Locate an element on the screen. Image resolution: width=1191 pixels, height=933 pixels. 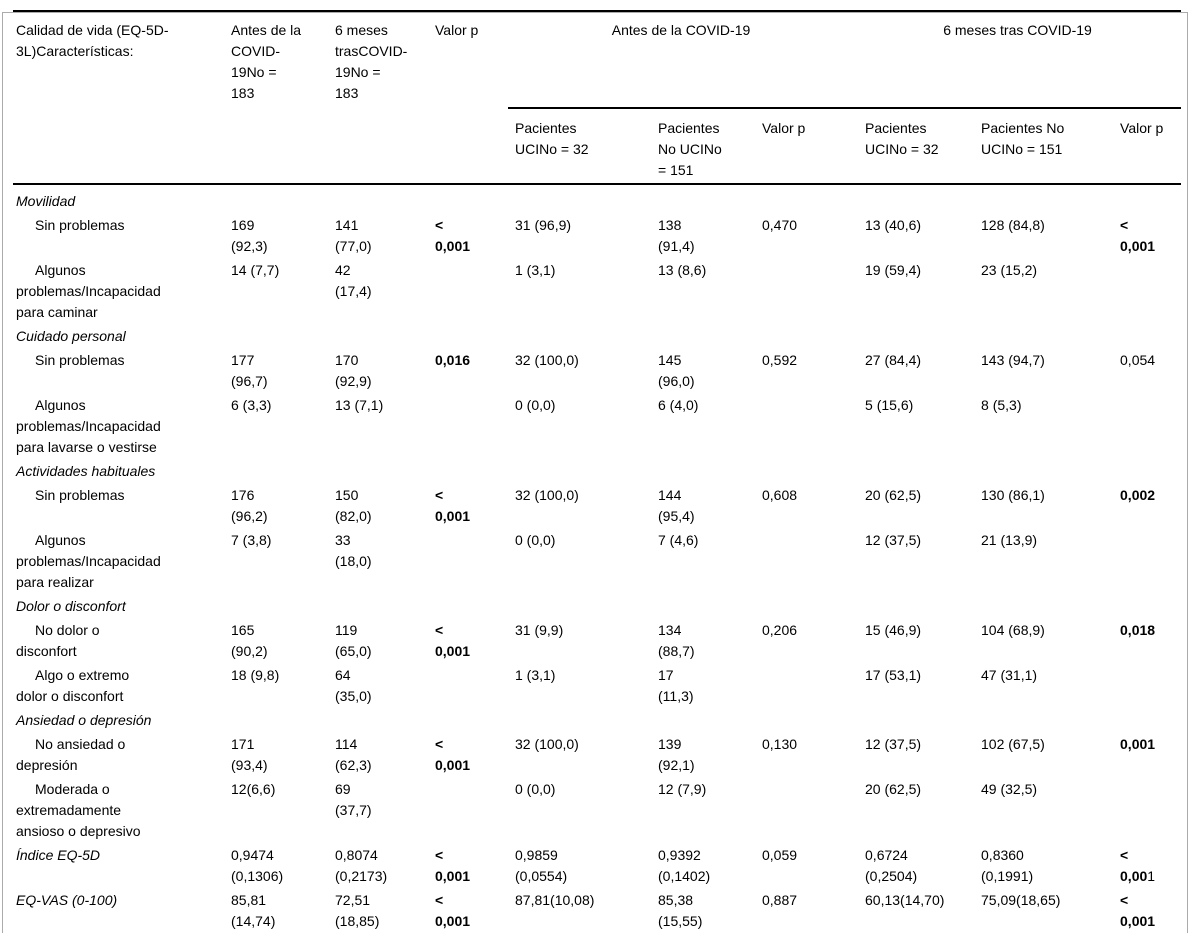
cell: 15 (46,9) is located at coordinates (893, 630).